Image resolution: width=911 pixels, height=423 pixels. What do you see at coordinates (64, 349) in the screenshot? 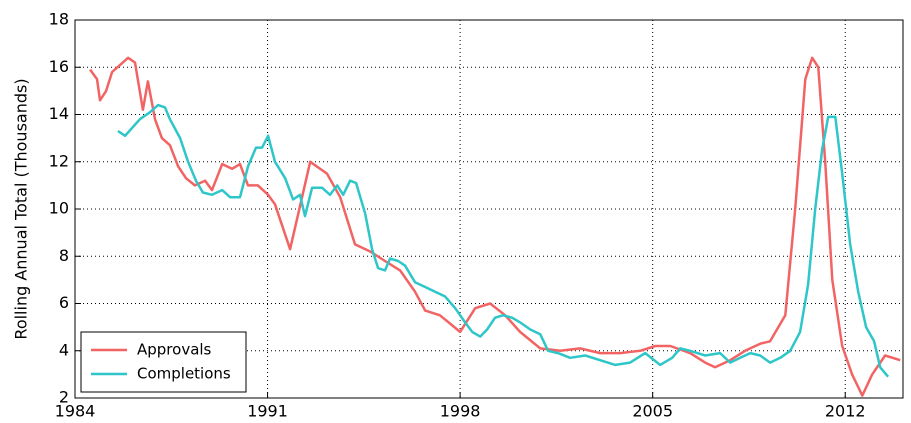
I see `y-tick-label: 4` at bounding box center [64, 349].